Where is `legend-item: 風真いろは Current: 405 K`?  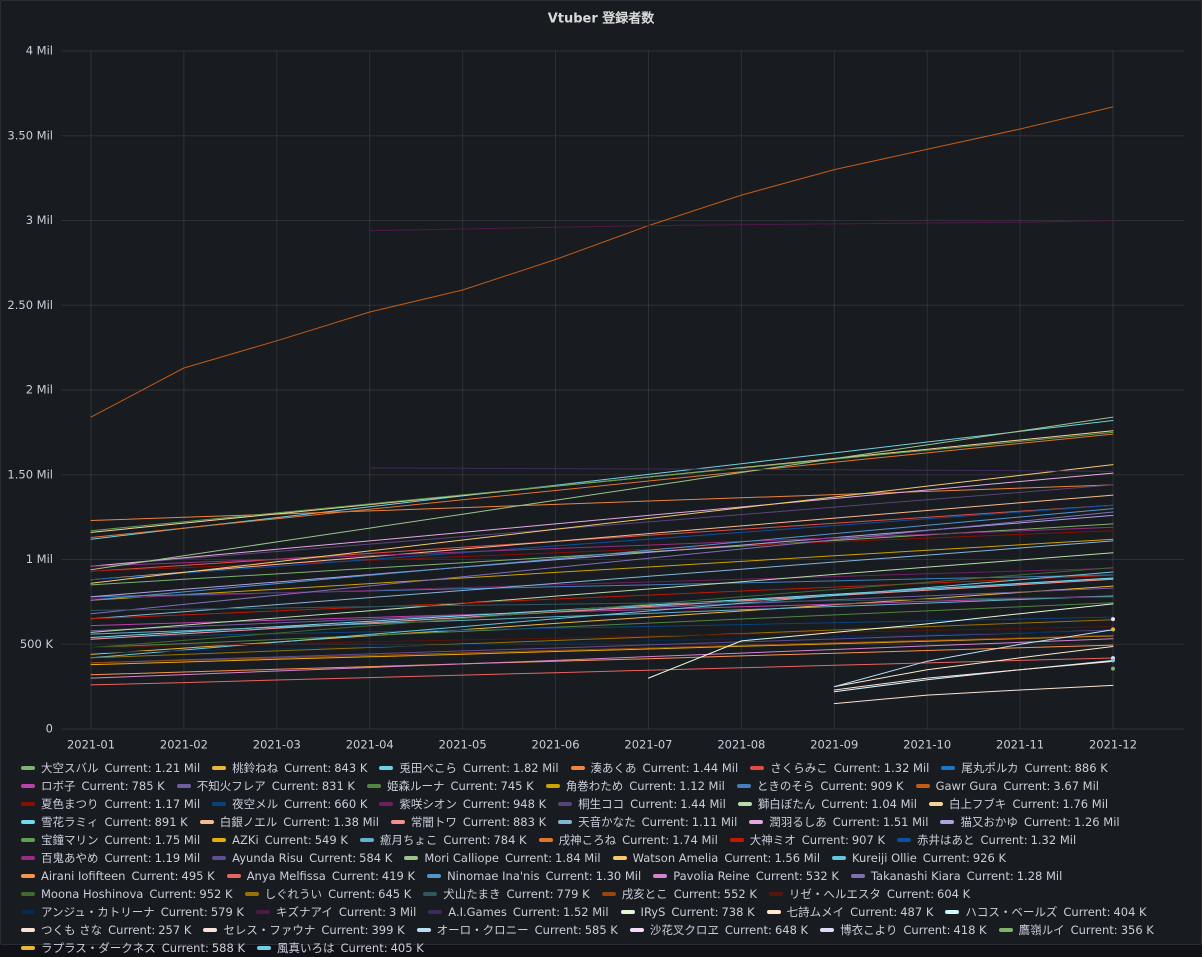 legend-item: 風真いろは Current: 405 K is located at coordinates (340, 948).